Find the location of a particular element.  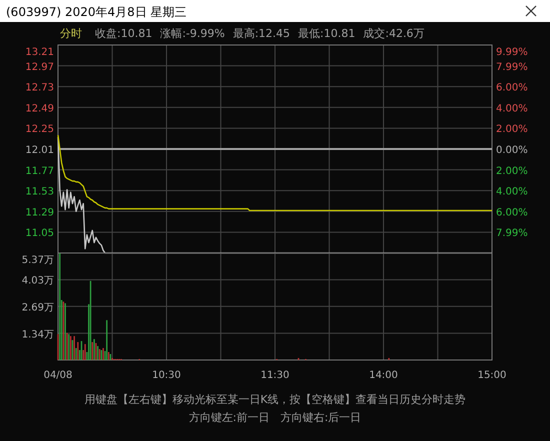

text: 用键盘【左右键】移动光标至某一日K线，按【空格键】查看当日历史分时走势 is located at coordinates (275, 399).